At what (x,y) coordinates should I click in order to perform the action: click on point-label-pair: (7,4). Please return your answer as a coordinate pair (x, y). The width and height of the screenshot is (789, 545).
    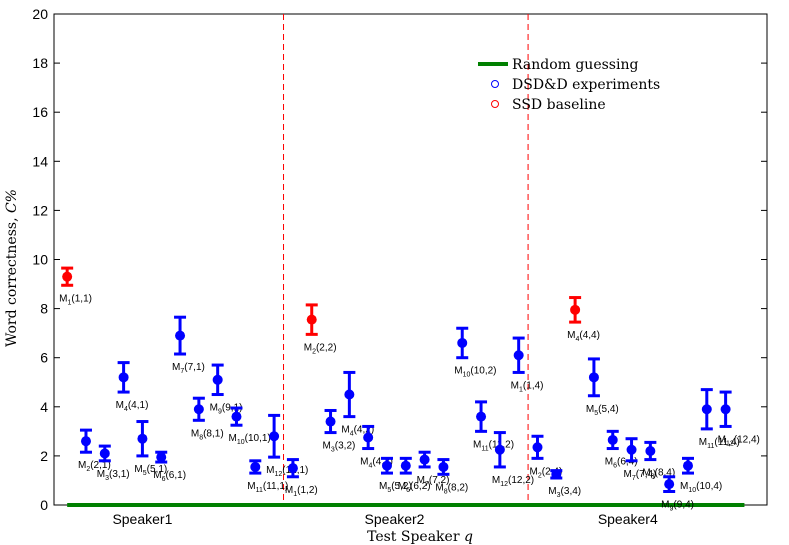
    Looking at the image, I should click on (646, 474).